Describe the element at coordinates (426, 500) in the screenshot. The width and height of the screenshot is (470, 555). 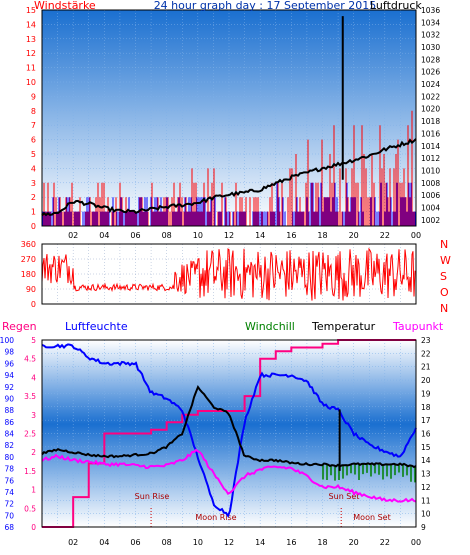
I see `temp-tick-label: 11` at that location.